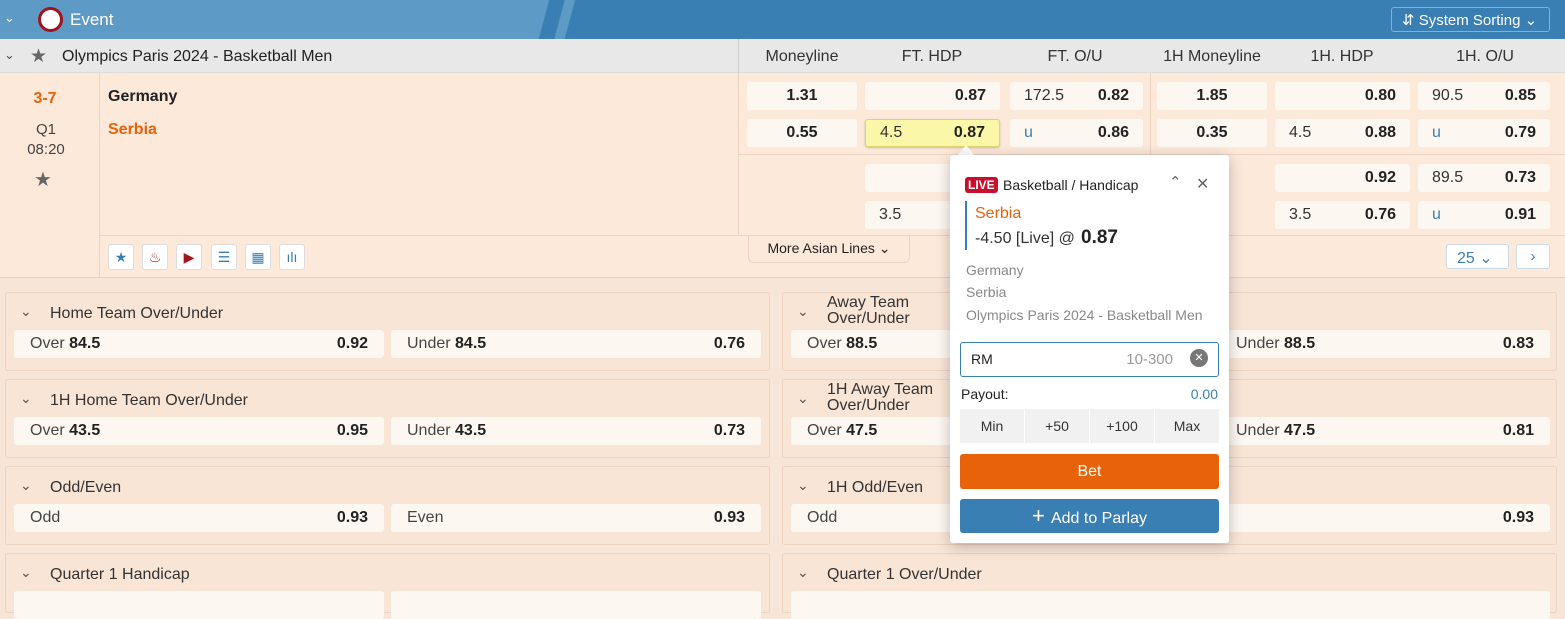 Image resolution: width=1565 pixels, height=619 pixels. Describe the element at coordinates (932, 133) in the screenshot. I see `odds-cell: 4.5 0.87` at that location.